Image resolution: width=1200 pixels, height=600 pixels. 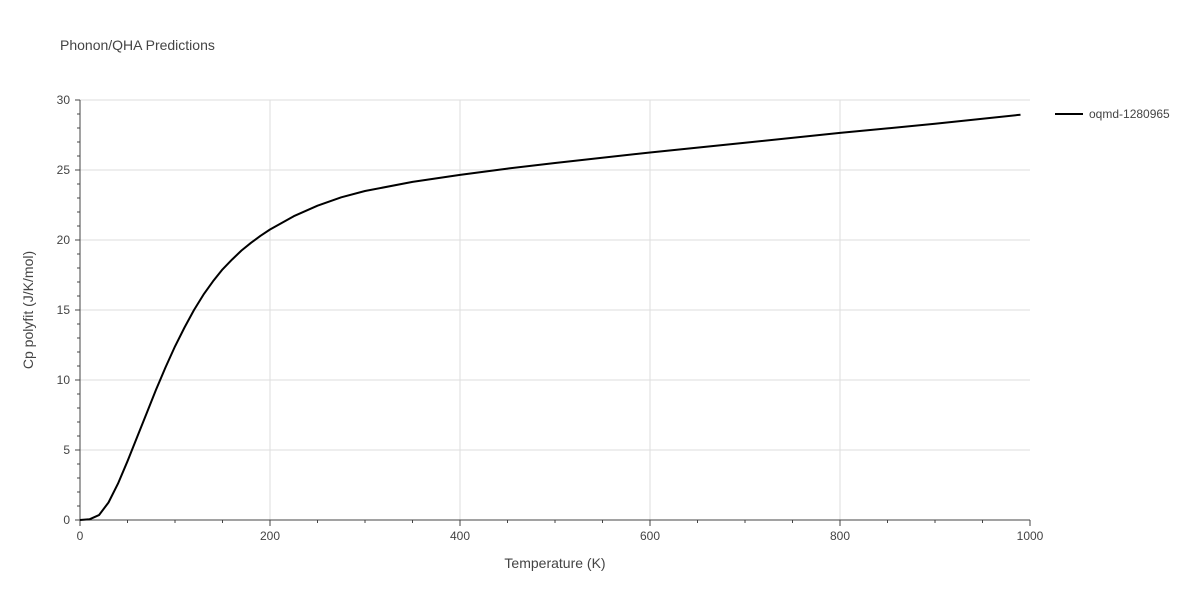 I want to click on x-tick-label: 800, so click(x=840, y=536).